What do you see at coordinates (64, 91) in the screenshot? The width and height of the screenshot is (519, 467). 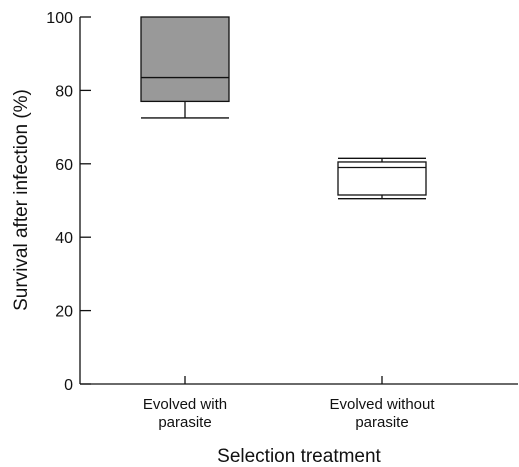 I see `y-tick-label: 80` at bounding box center [64, 91].